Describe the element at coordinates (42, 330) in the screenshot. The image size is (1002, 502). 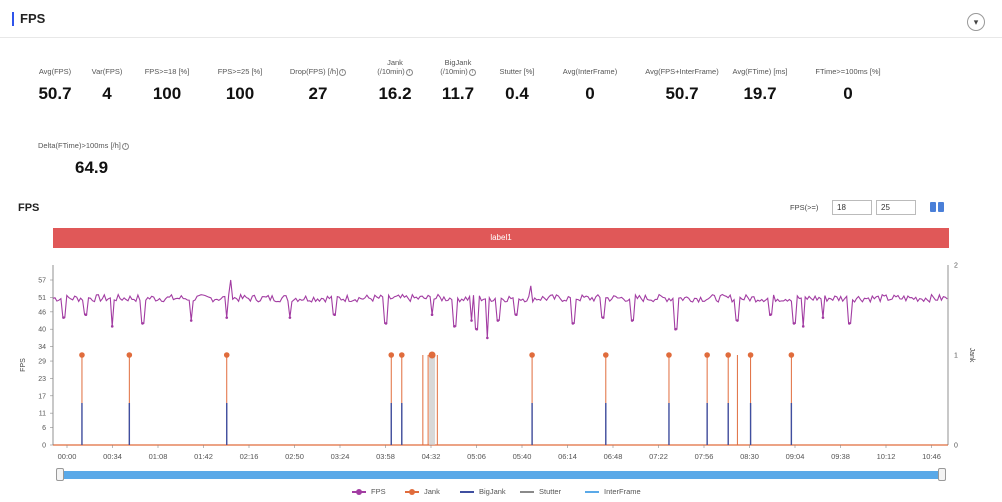
I see `y-left-tick-label: 40` at that location.